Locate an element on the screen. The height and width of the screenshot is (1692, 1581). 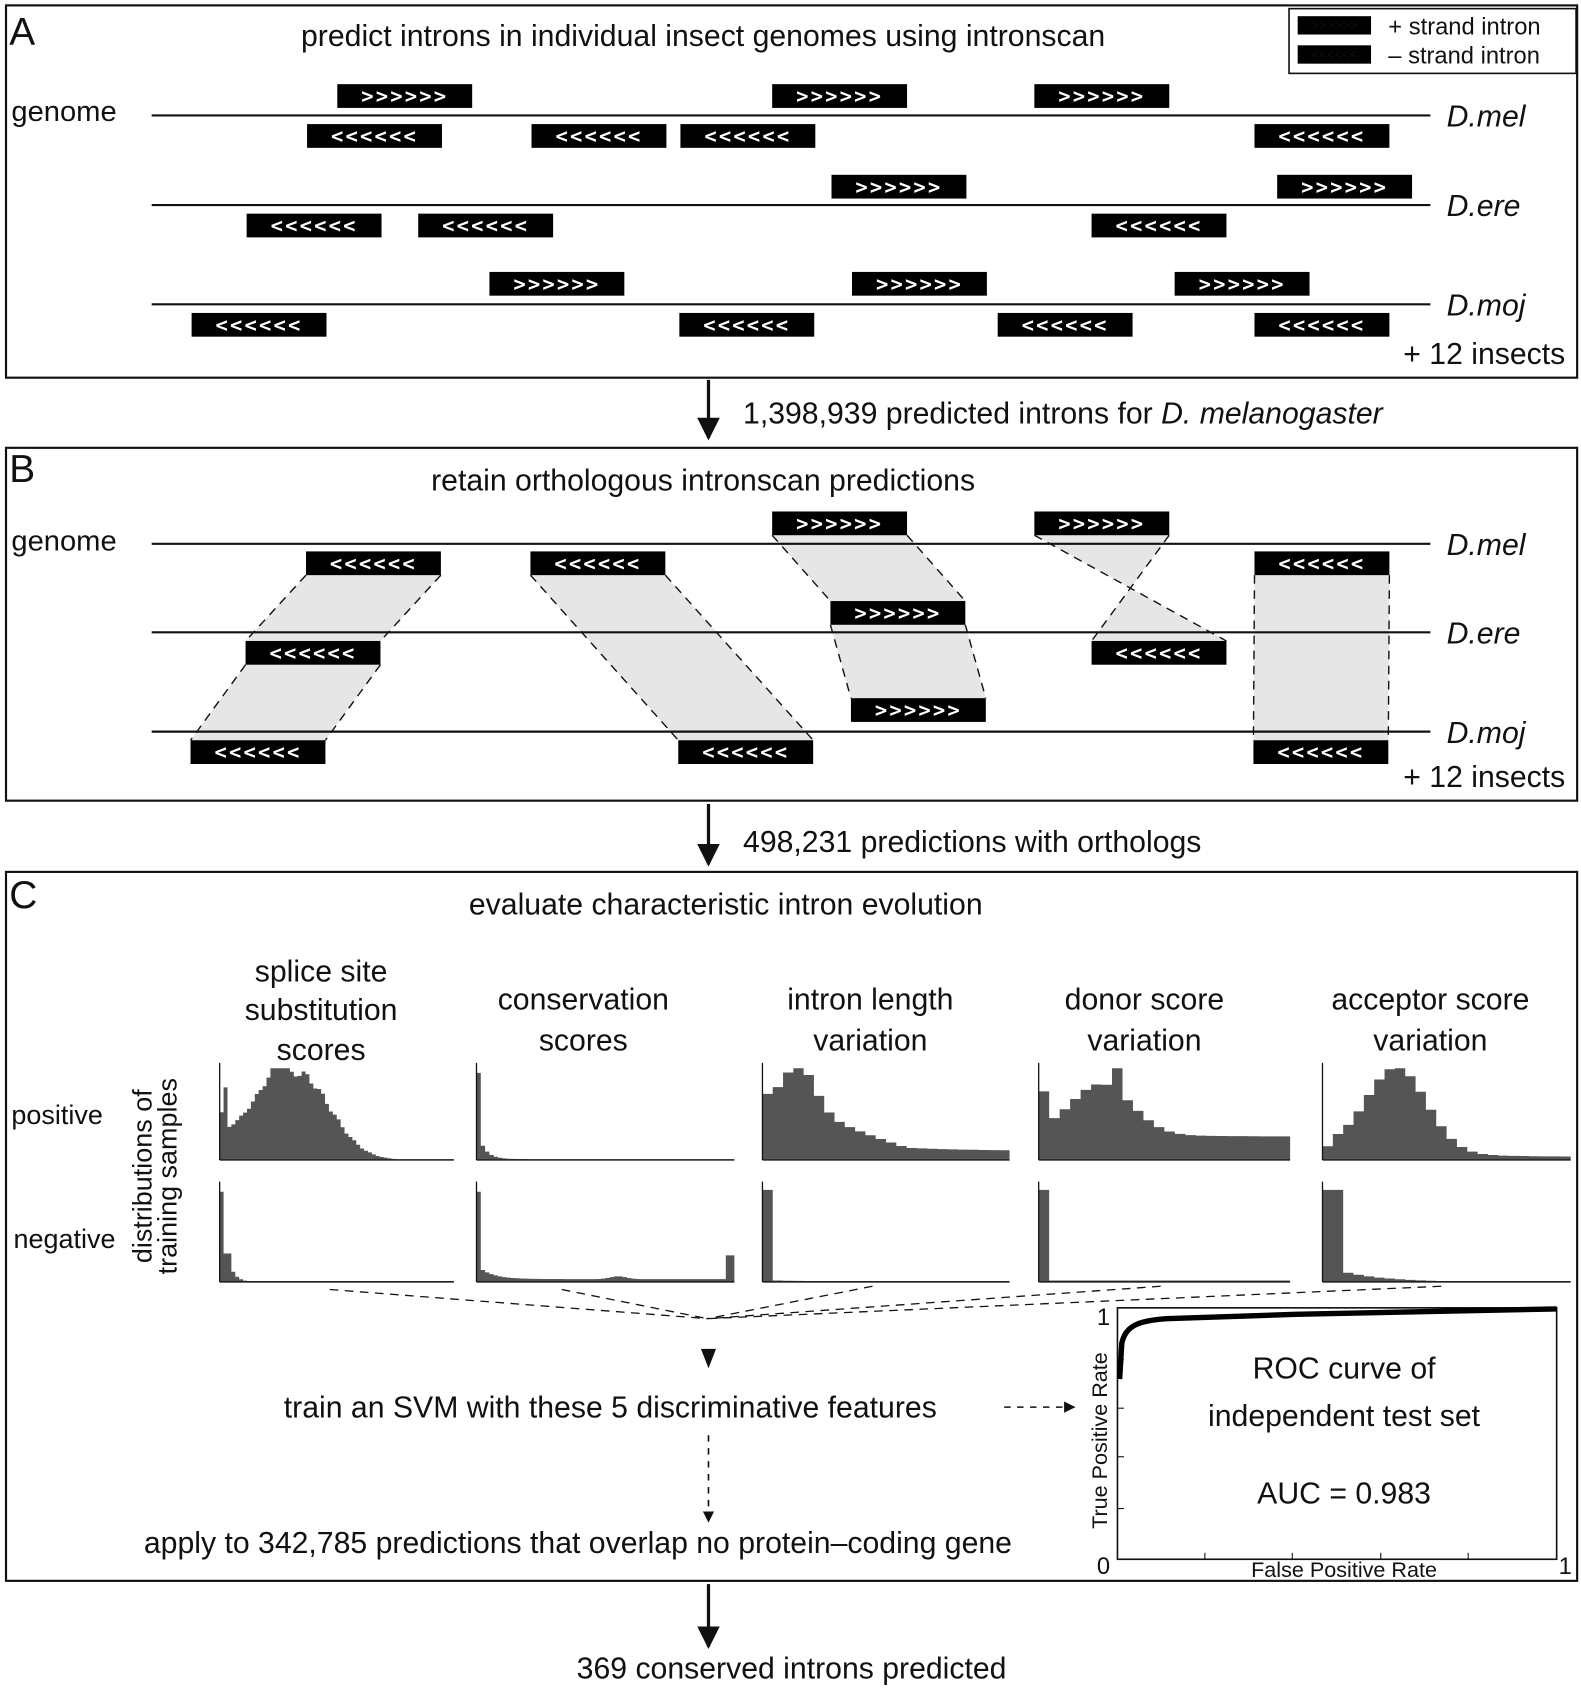
panel-letter: B is located at coordinates (22, 469).